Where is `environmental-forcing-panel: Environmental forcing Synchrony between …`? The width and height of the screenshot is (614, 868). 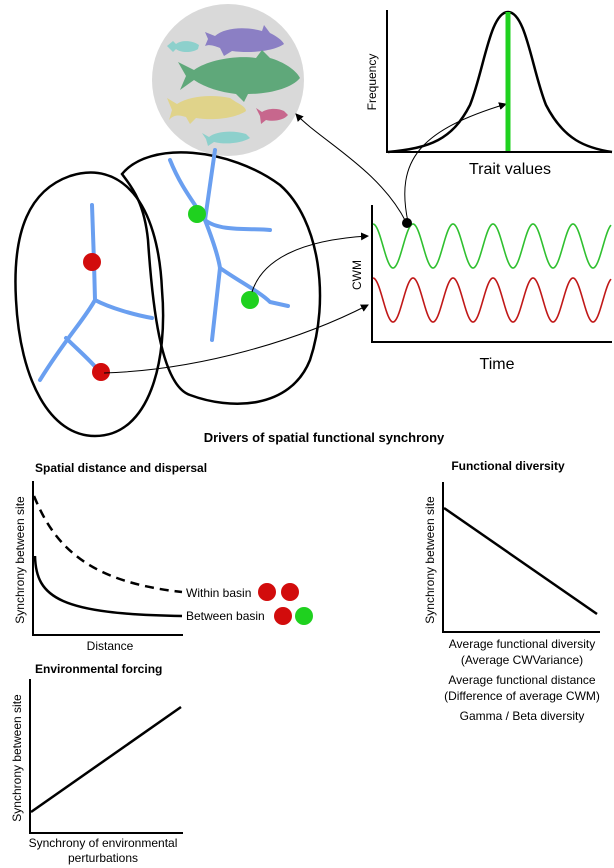 environmental-forcing-panel: Environmental forcing Synchrony between … is located at coordinates (96, 763).